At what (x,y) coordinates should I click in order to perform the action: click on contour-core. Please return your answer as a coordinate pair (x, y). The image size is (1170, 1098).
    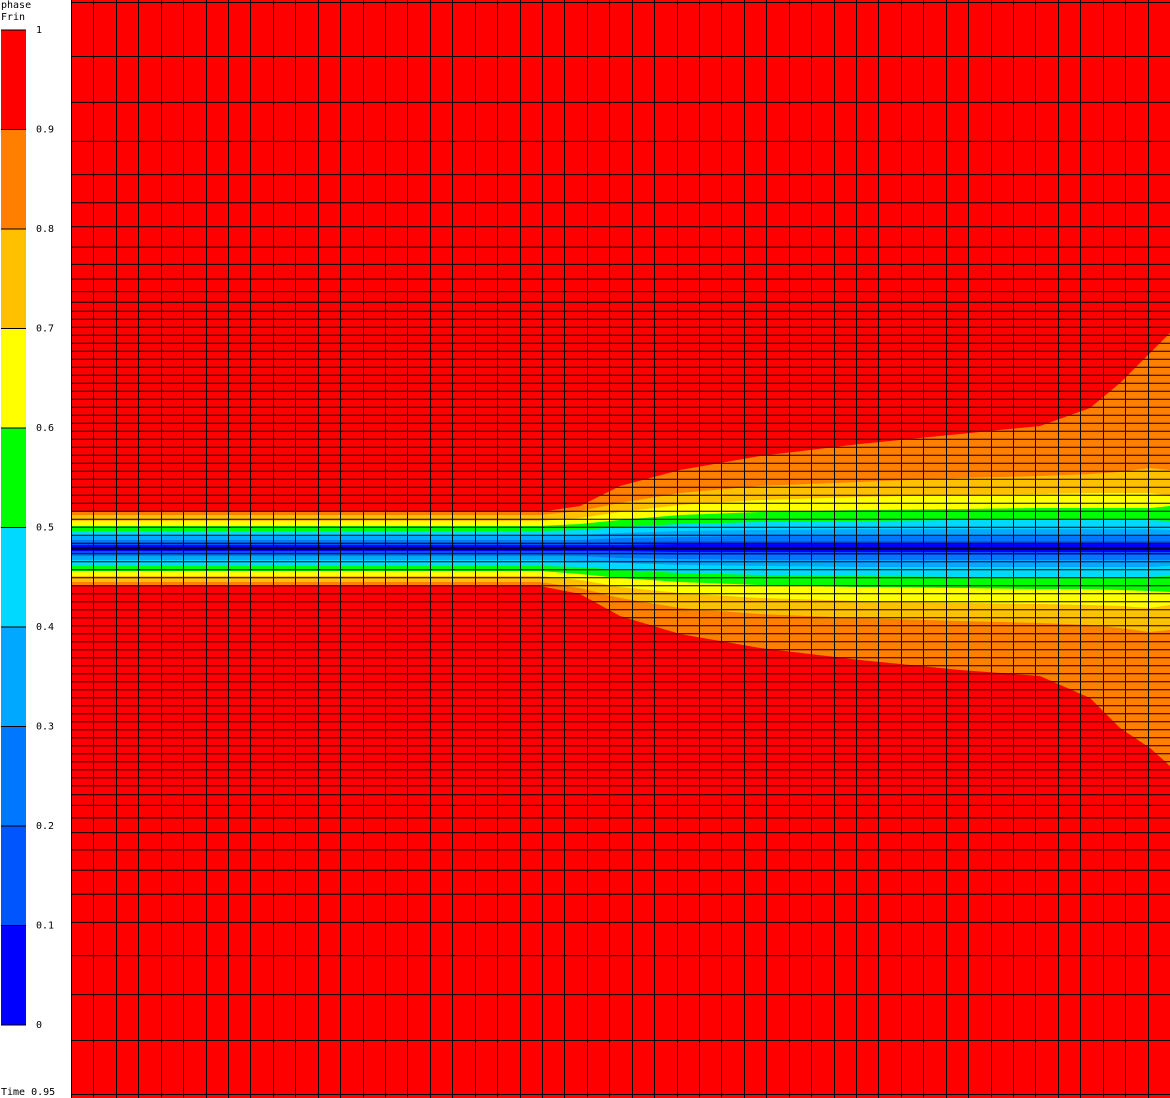
    Looking at the image, I should click on (620, 548).